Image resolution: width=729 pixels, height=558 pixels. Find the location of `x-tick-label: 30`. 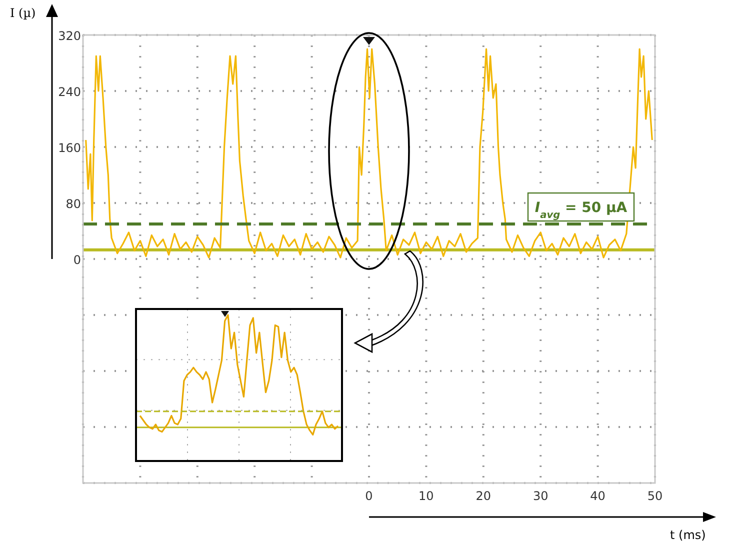

x-tick-label: 30 is located at coordinates (540, 496).